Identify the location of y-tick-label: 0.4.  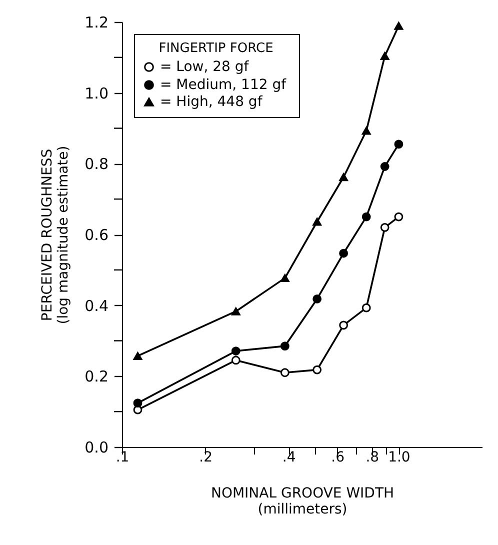
(96, 305).